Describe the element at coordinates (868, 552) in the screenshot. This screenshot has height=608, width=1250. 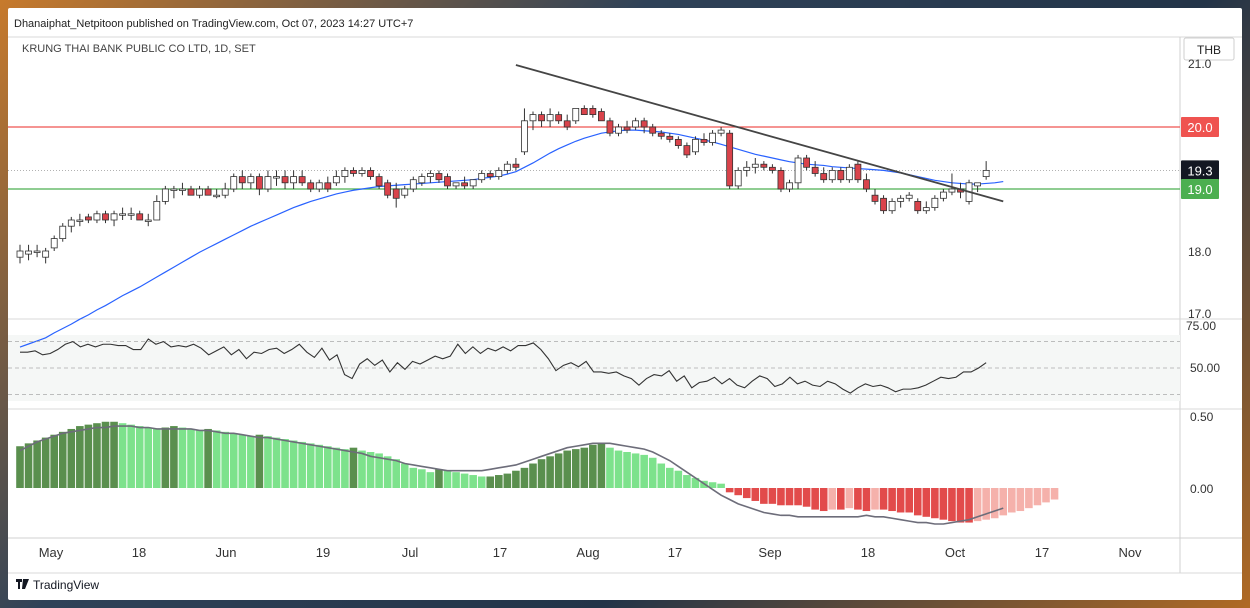
I see `time-axis-label: 18` at that location.